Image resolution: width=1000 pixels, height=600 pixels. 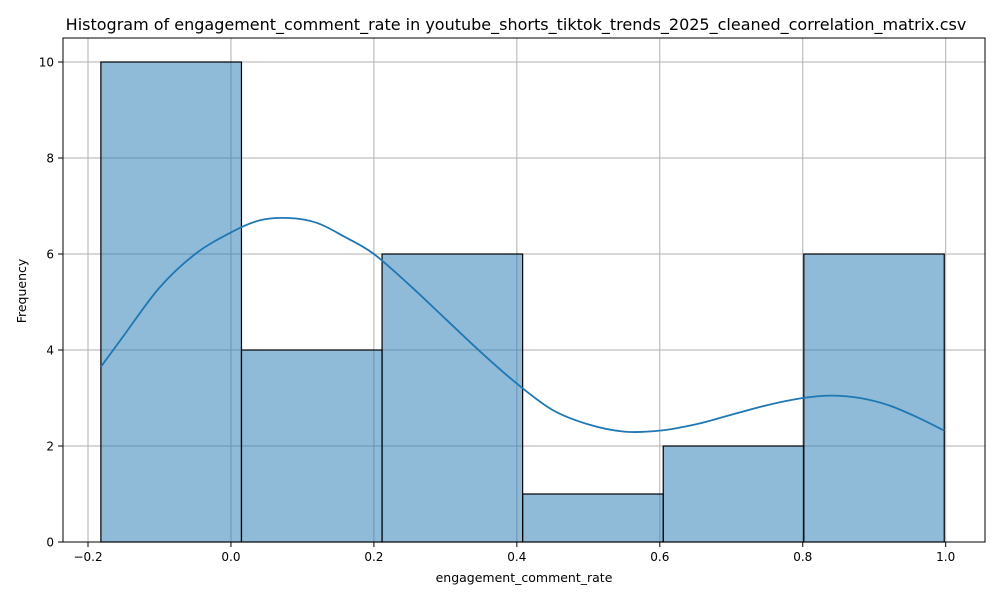 I want to click on x-tick-label: 0.8, so click(x=802, y=557).